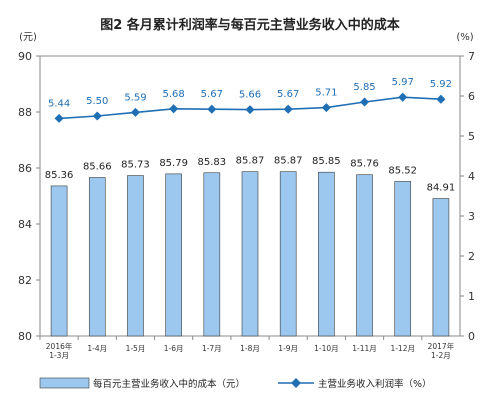 The image size is (500, 405). I want to click on legend-bar-swatch, so click(64, 383).